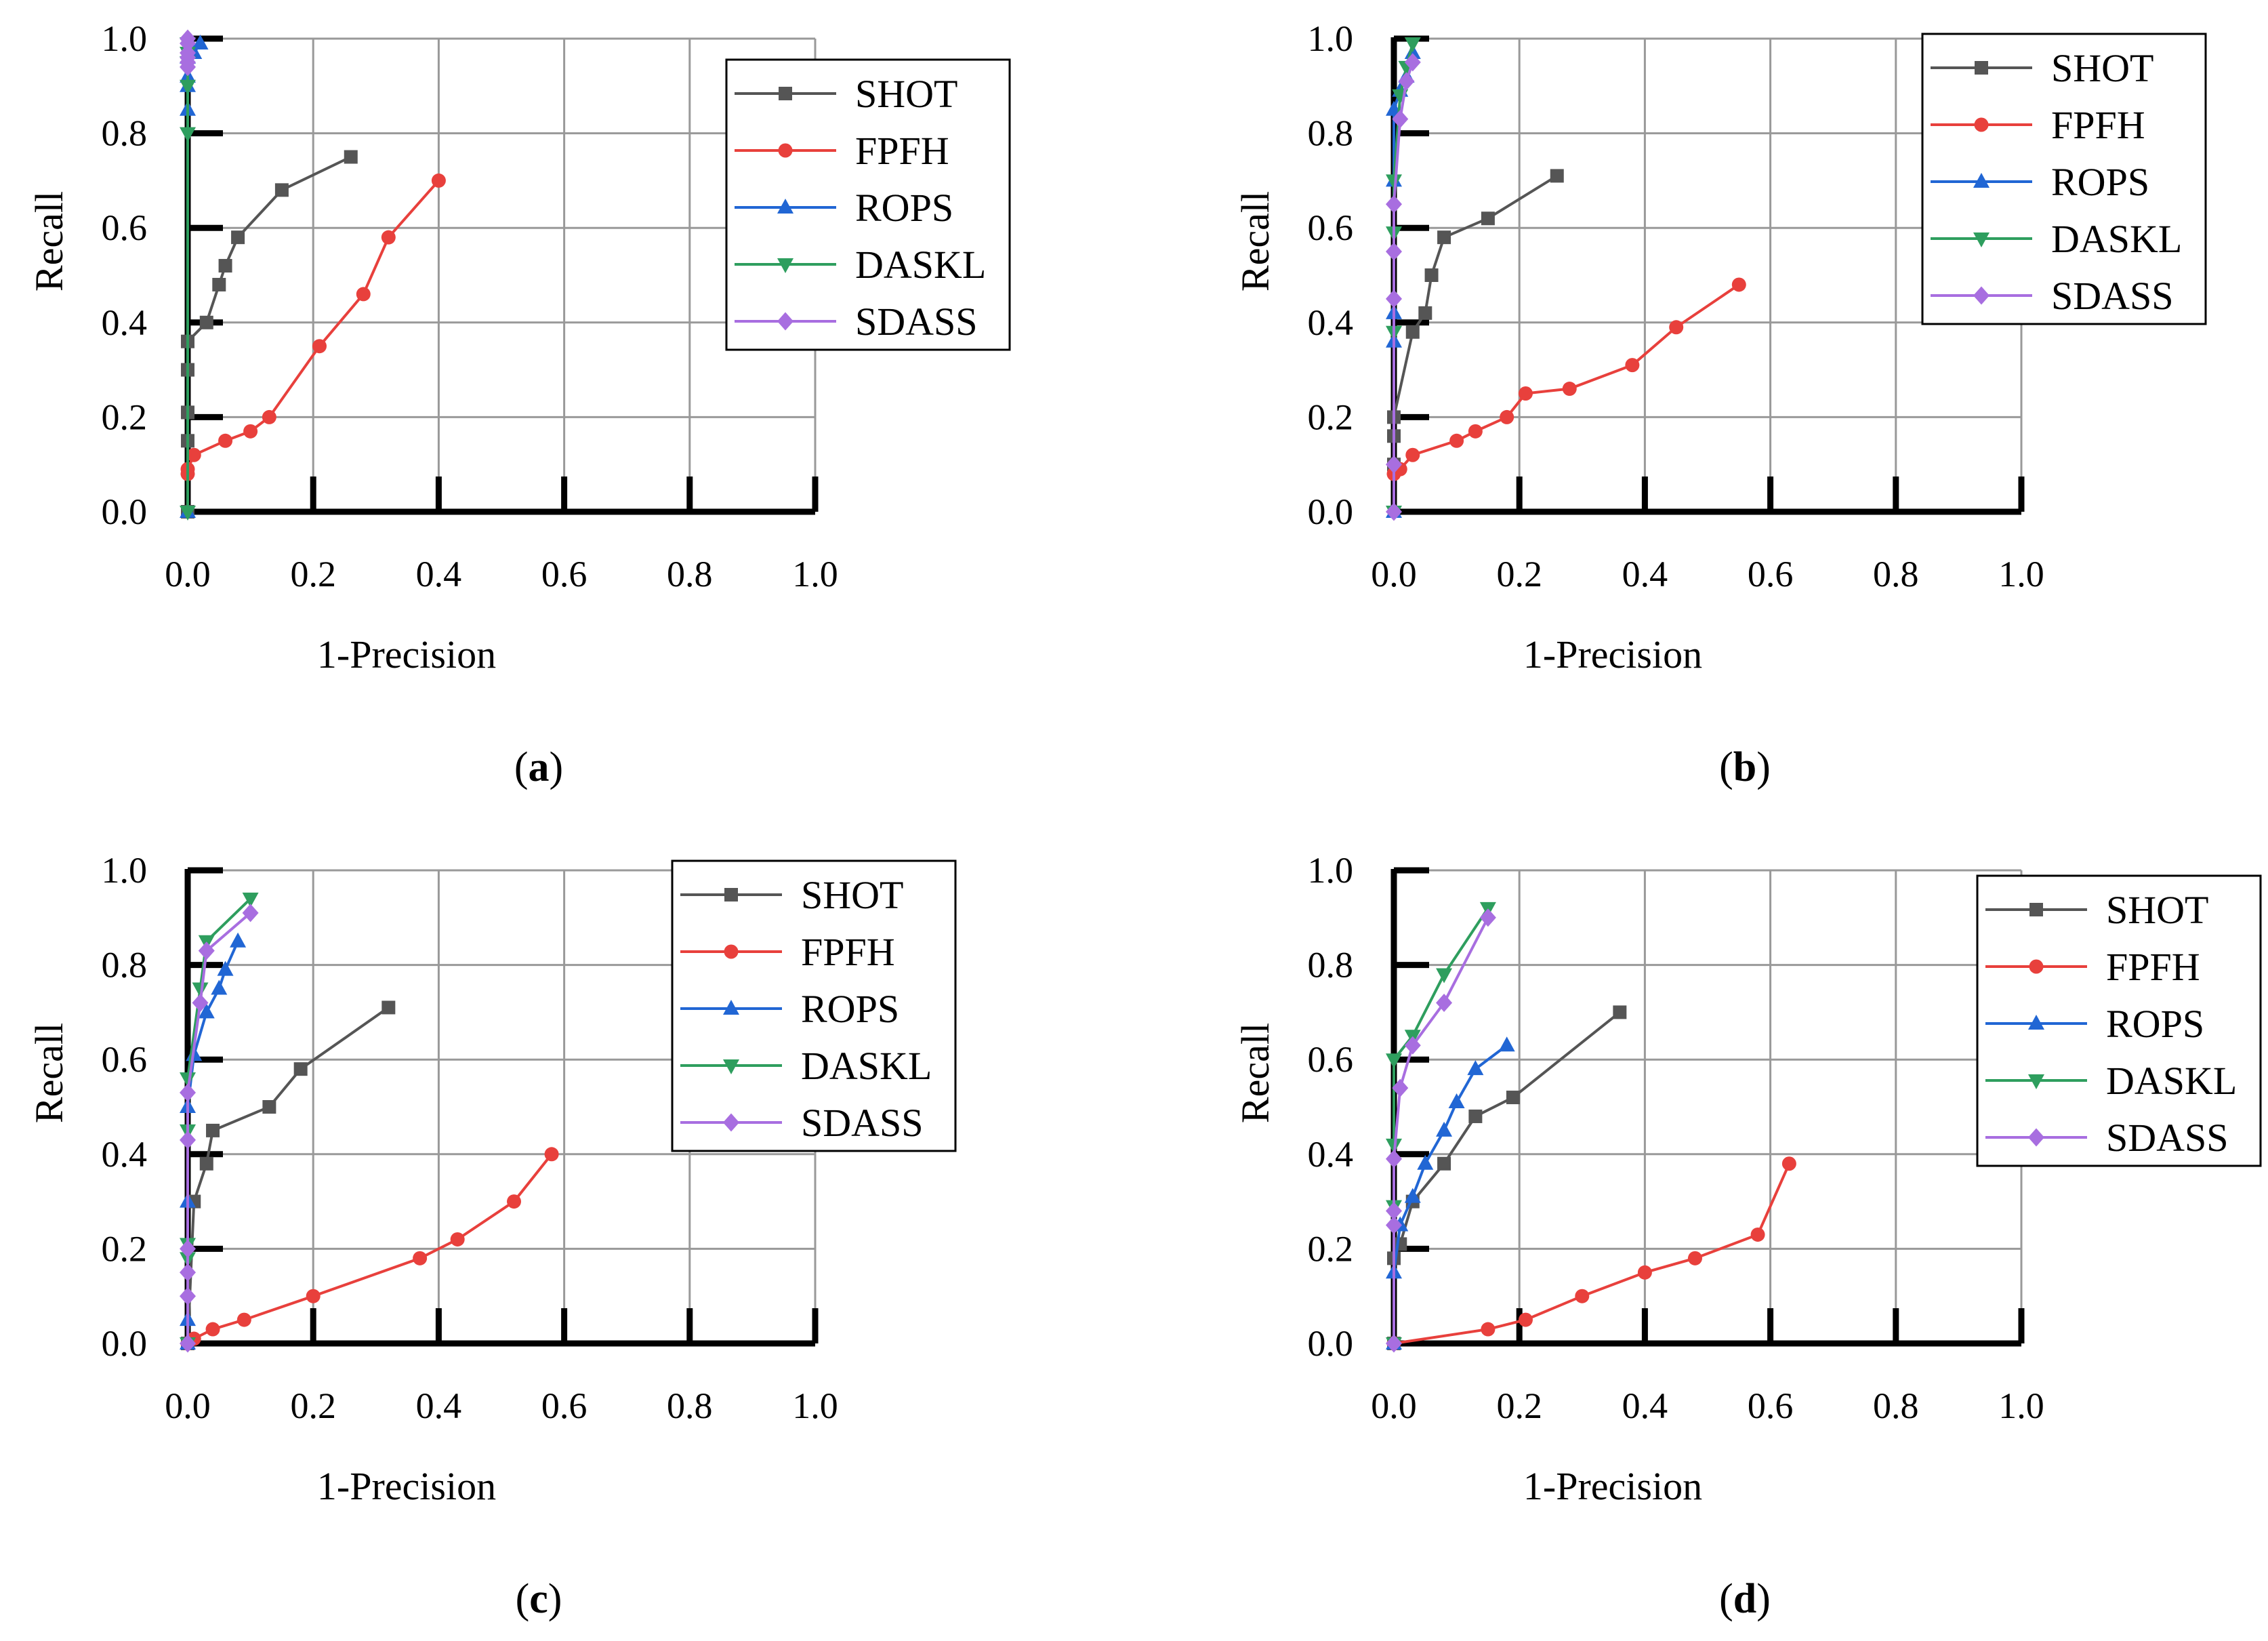 The height and width of the screenshot is (1641, 2268). I want to click on panel-caption: (a), so click(538, 767).